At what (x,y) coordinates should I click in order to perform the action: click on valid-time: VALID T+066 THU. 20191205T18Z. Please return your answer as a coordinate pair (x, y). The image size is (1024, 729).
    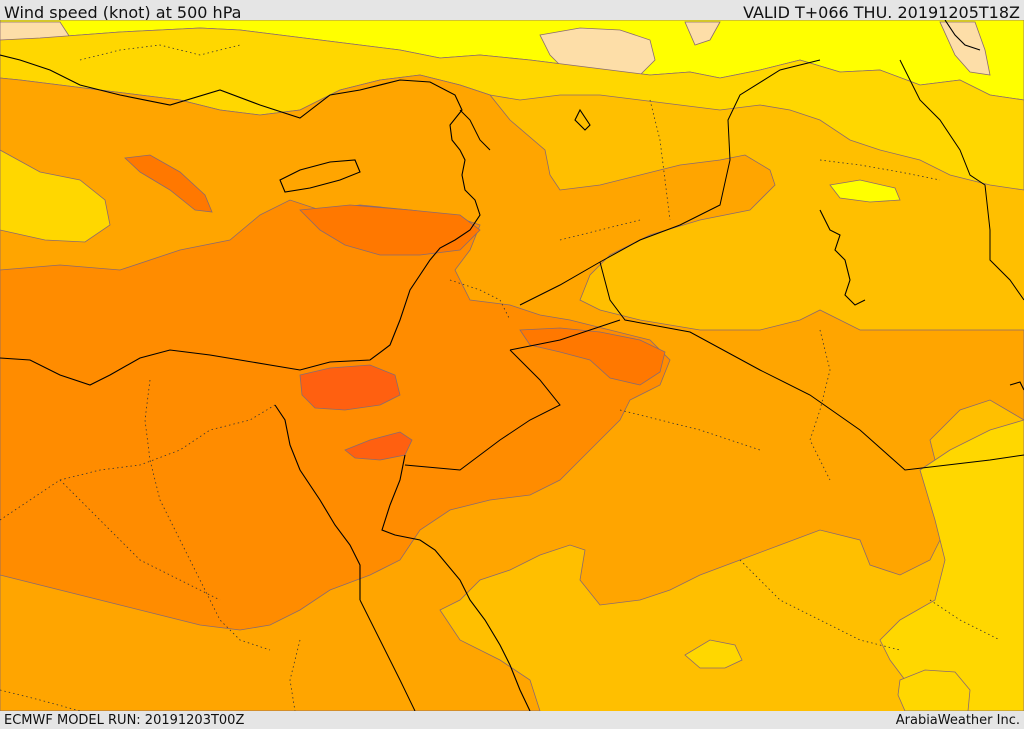
    Looking at the image, I should click on (881, 12).